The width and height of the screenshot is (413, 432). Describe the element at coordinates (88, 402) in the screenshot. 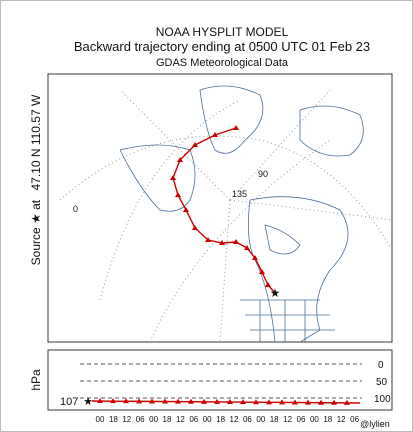

I see `start-star: ★` at that location.